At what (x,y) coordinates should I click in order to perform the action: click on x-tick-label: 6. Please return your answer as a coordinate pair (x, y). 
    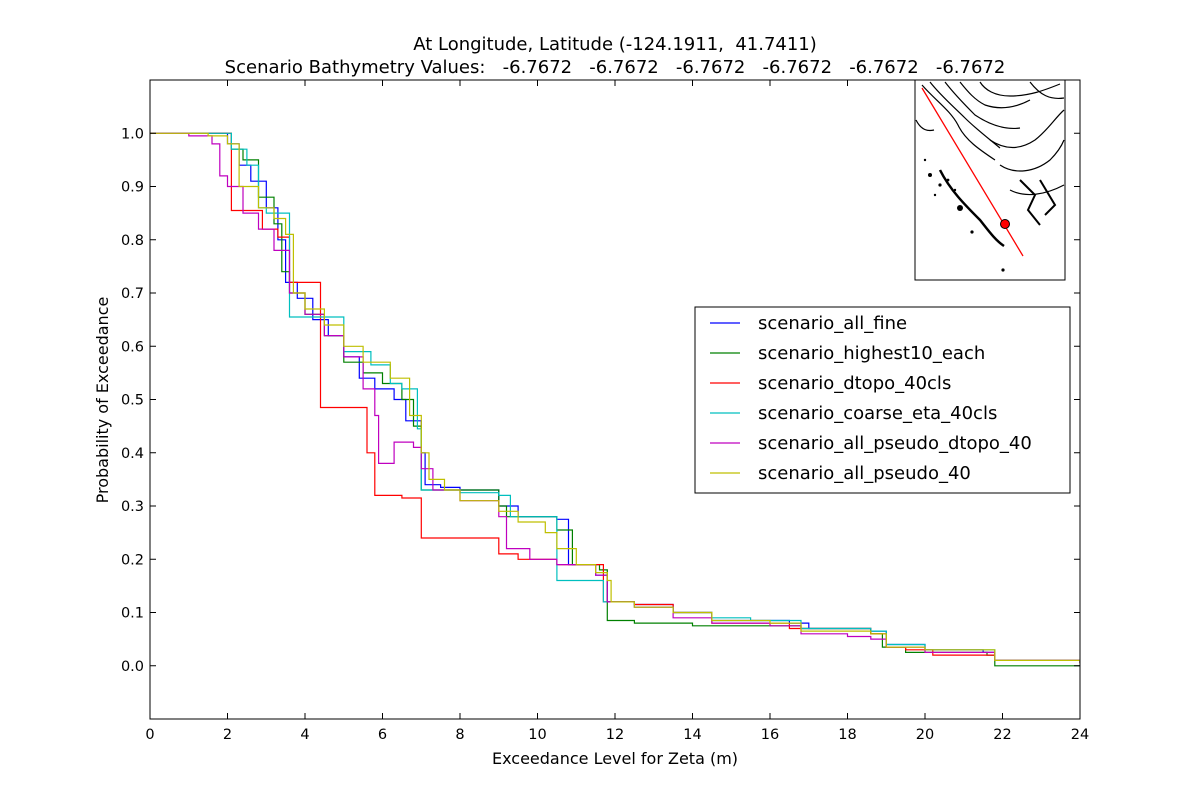
    Looking at the image, I should click on (382, 735).